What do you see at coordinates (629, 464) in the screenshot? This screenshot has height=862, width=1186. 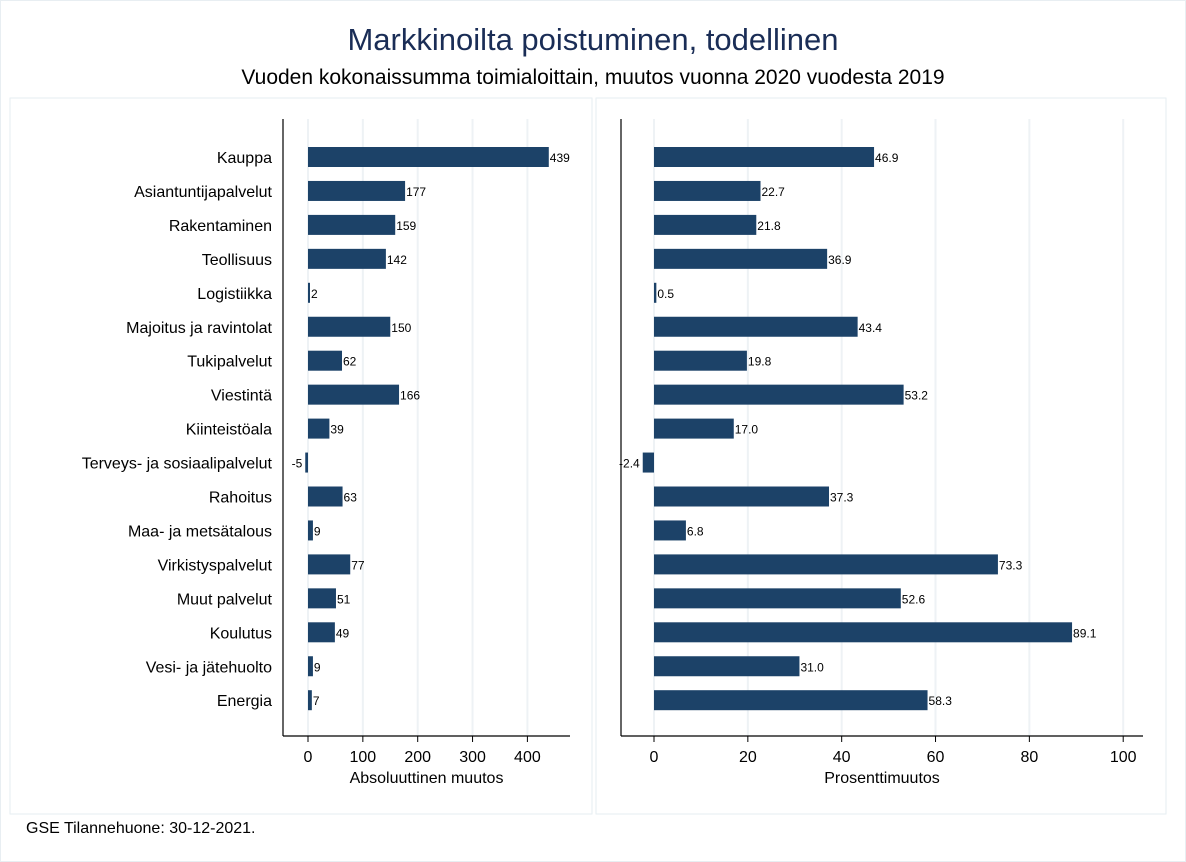 I see `data-label: -2.4` at bounding box center [629, 464].